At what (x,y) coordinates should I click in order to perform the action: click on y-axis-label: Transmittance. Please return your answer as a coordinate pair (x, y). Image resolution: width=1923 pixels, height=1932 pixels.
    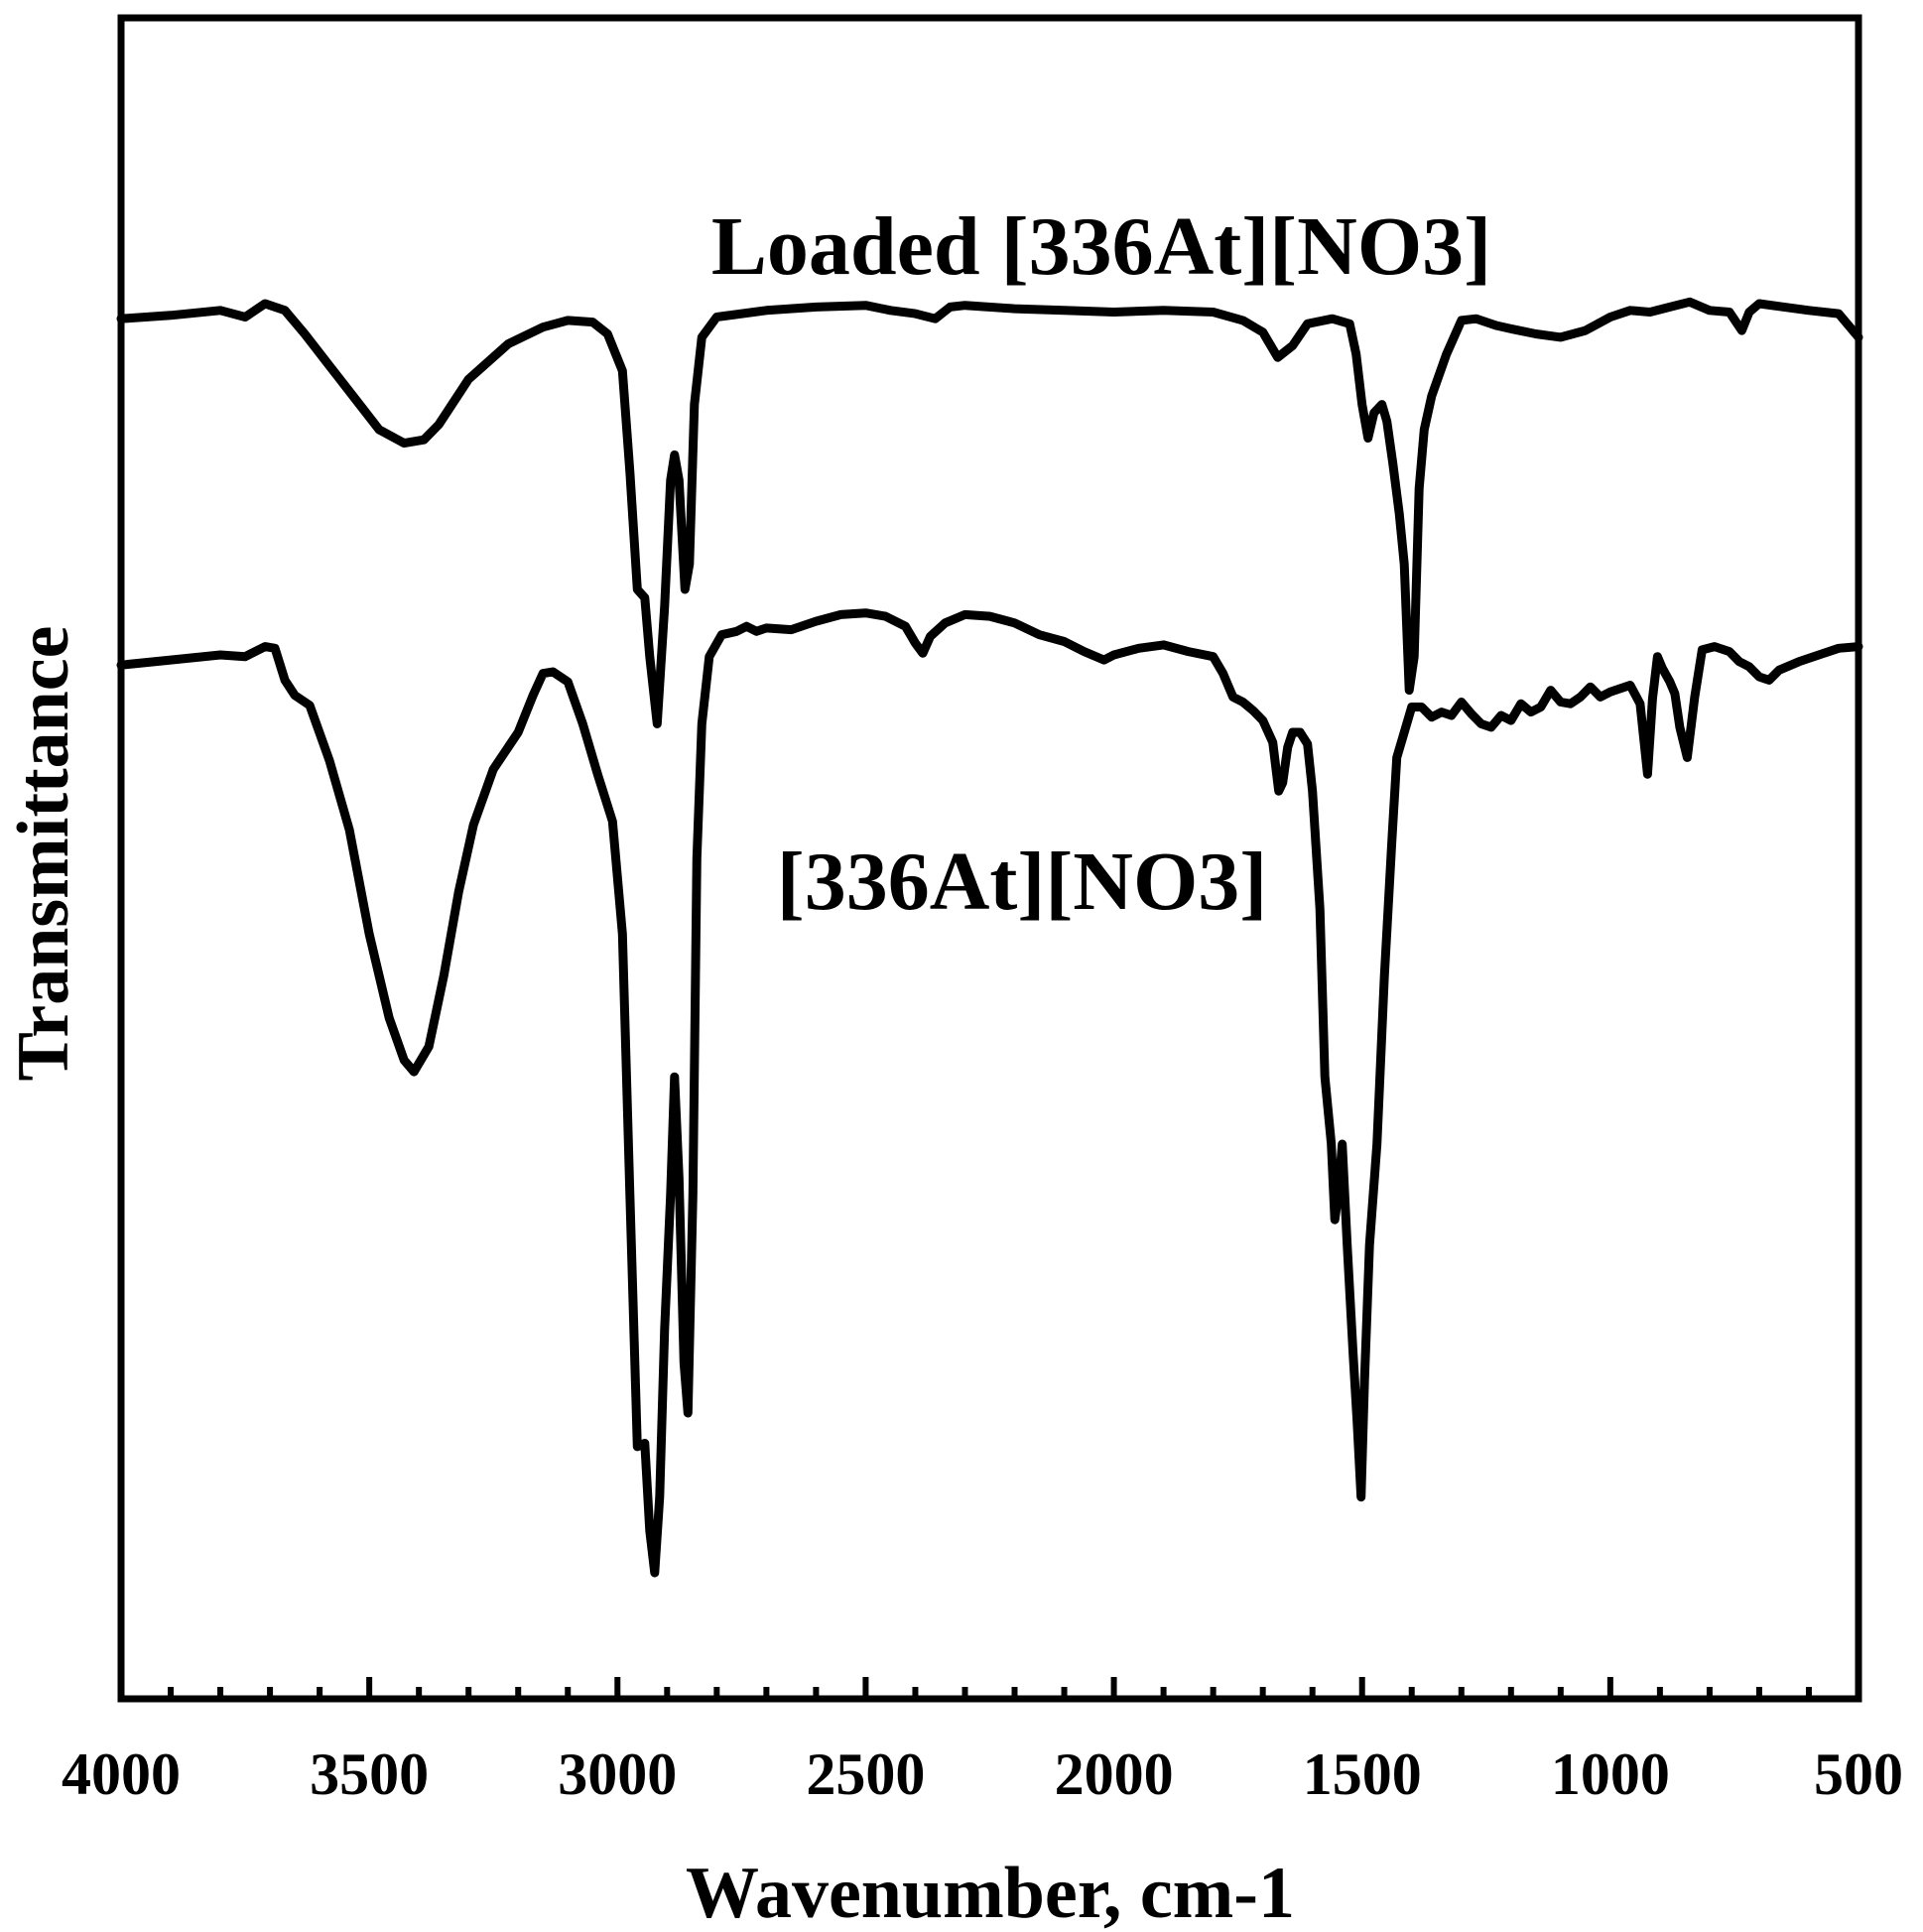
    Looking at the image, I should click on (44, 854).